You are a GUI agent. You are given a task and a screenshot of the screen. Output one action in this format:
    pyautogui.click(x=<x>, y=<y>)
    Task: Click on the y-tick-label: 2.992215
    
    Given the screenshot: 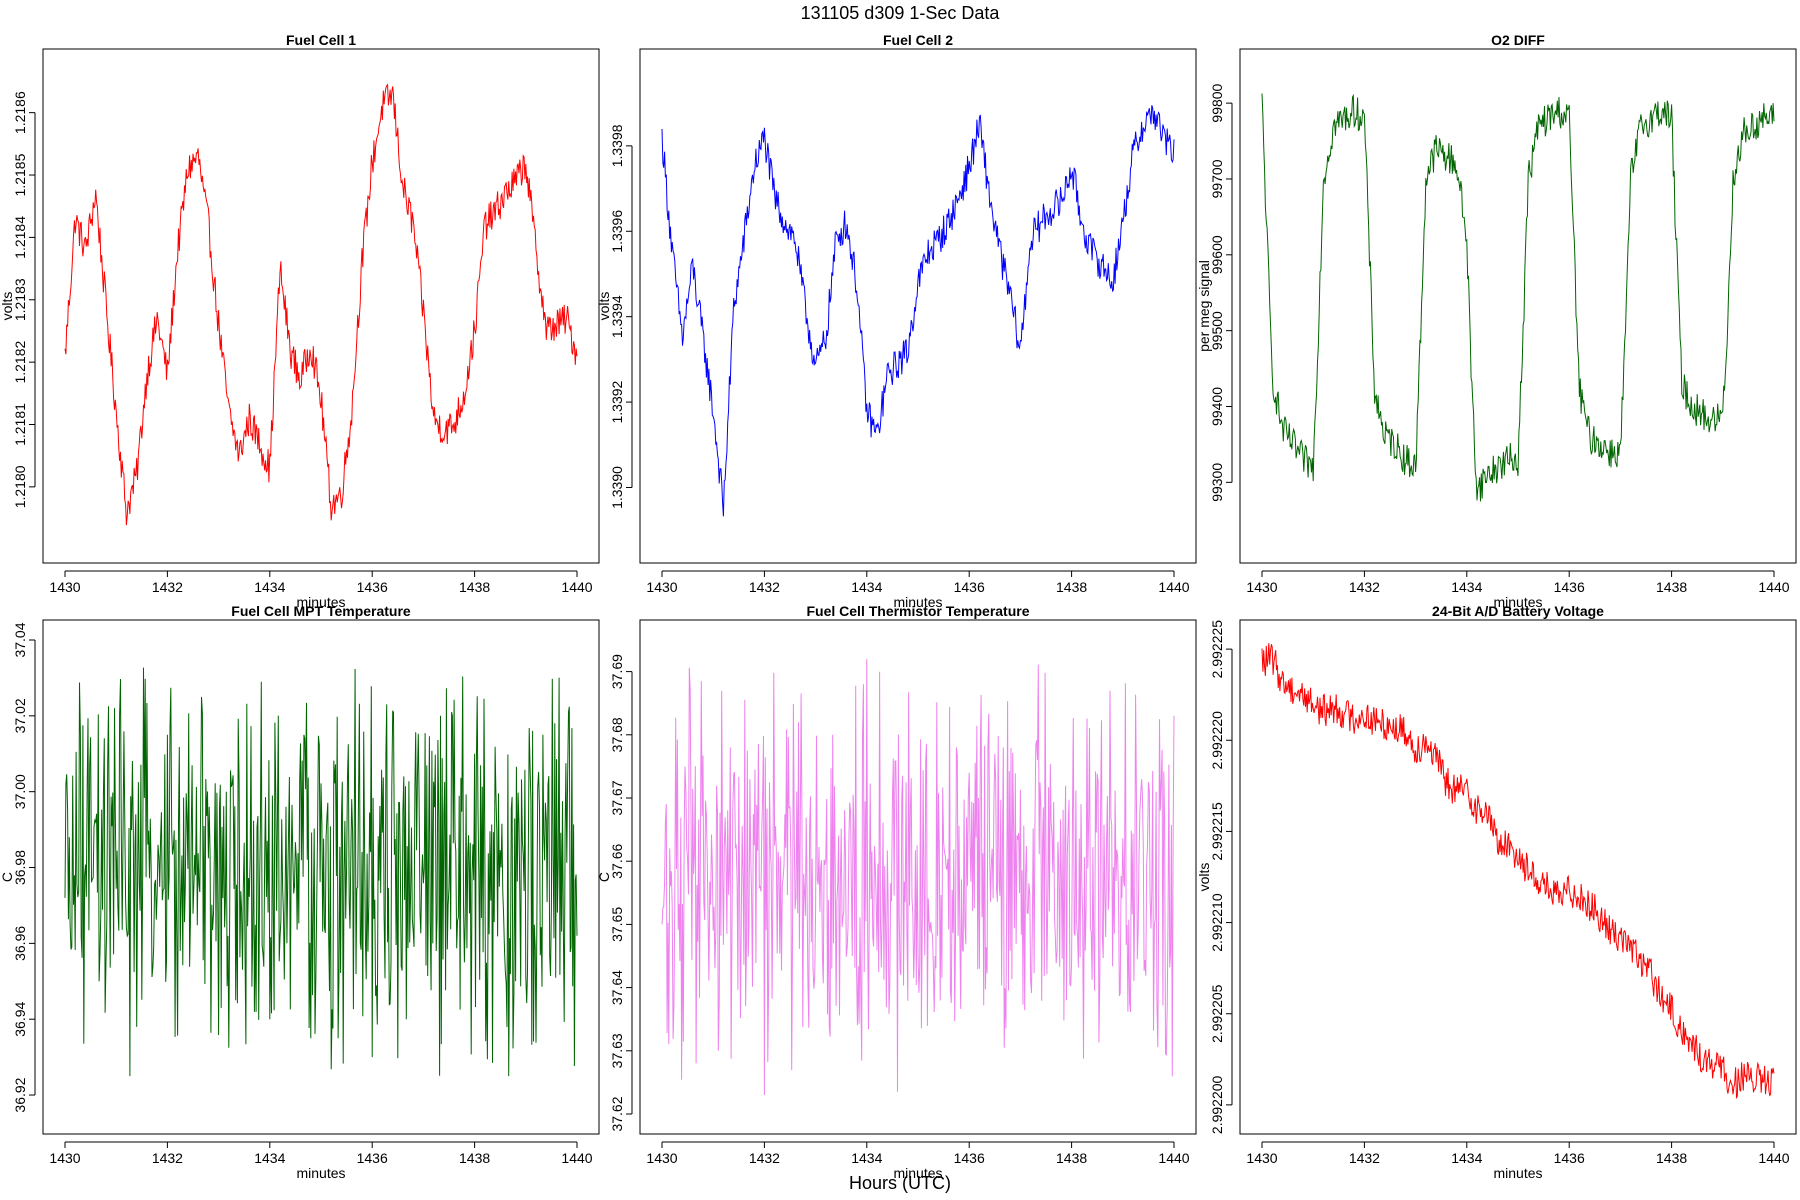 What is the action you would take?
    pyautogui.click(x=1217, y=831)
    